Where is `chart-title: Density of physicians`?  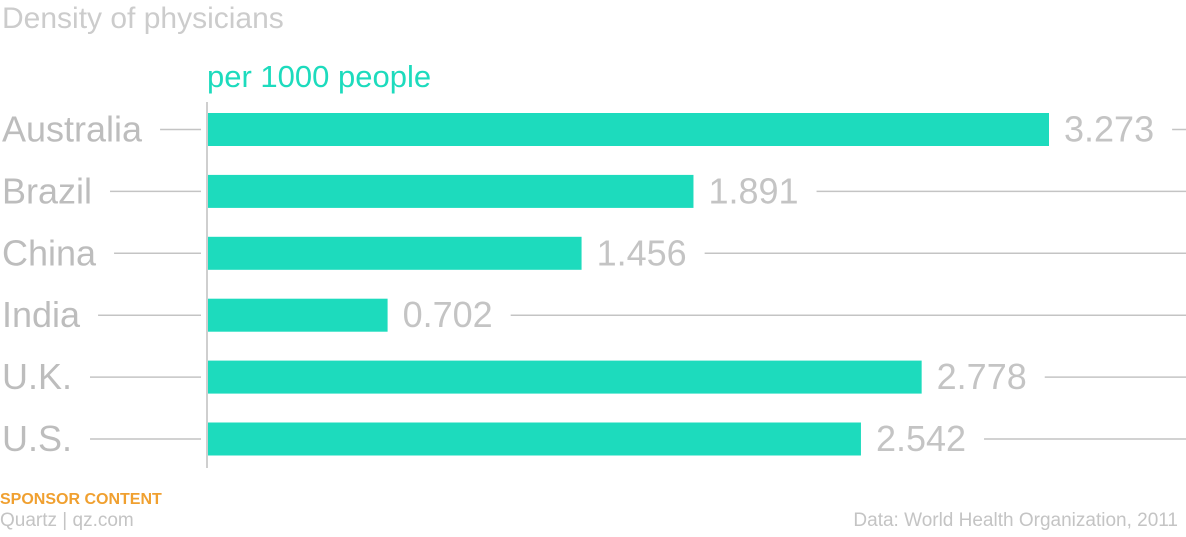
chart-title: Density of physicians is located at coordinates (143, 18).